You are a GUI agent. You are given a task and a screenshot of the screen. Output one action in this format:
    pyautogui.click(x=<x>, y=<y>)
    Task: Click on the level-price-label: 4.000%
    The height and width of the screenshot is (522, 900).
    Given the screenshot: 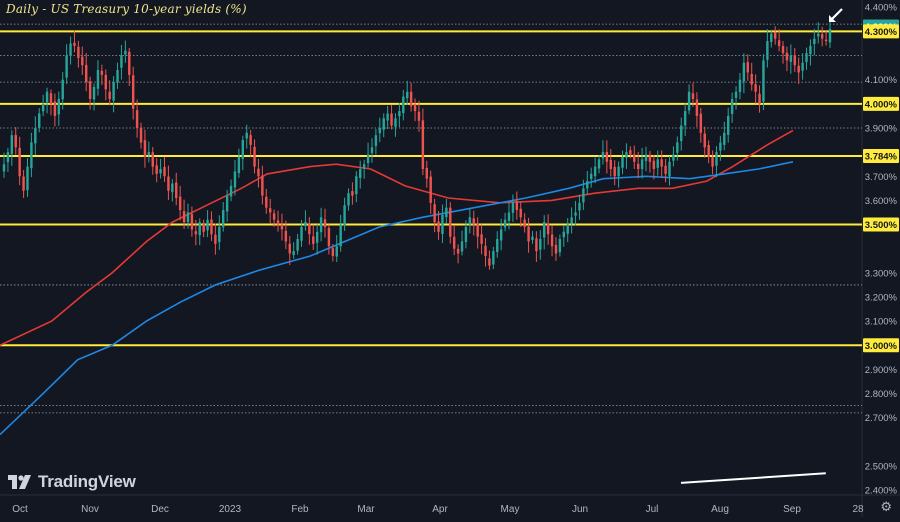 What is the action you would take?
    pyautogui.click(x=881, y=104)
    